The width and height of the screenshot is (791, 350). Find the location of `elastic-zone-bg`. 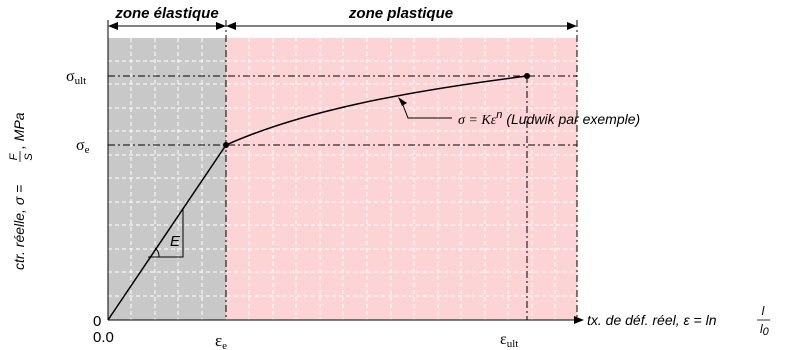

elastic-zone-bg is located at coordinates (167, 179).